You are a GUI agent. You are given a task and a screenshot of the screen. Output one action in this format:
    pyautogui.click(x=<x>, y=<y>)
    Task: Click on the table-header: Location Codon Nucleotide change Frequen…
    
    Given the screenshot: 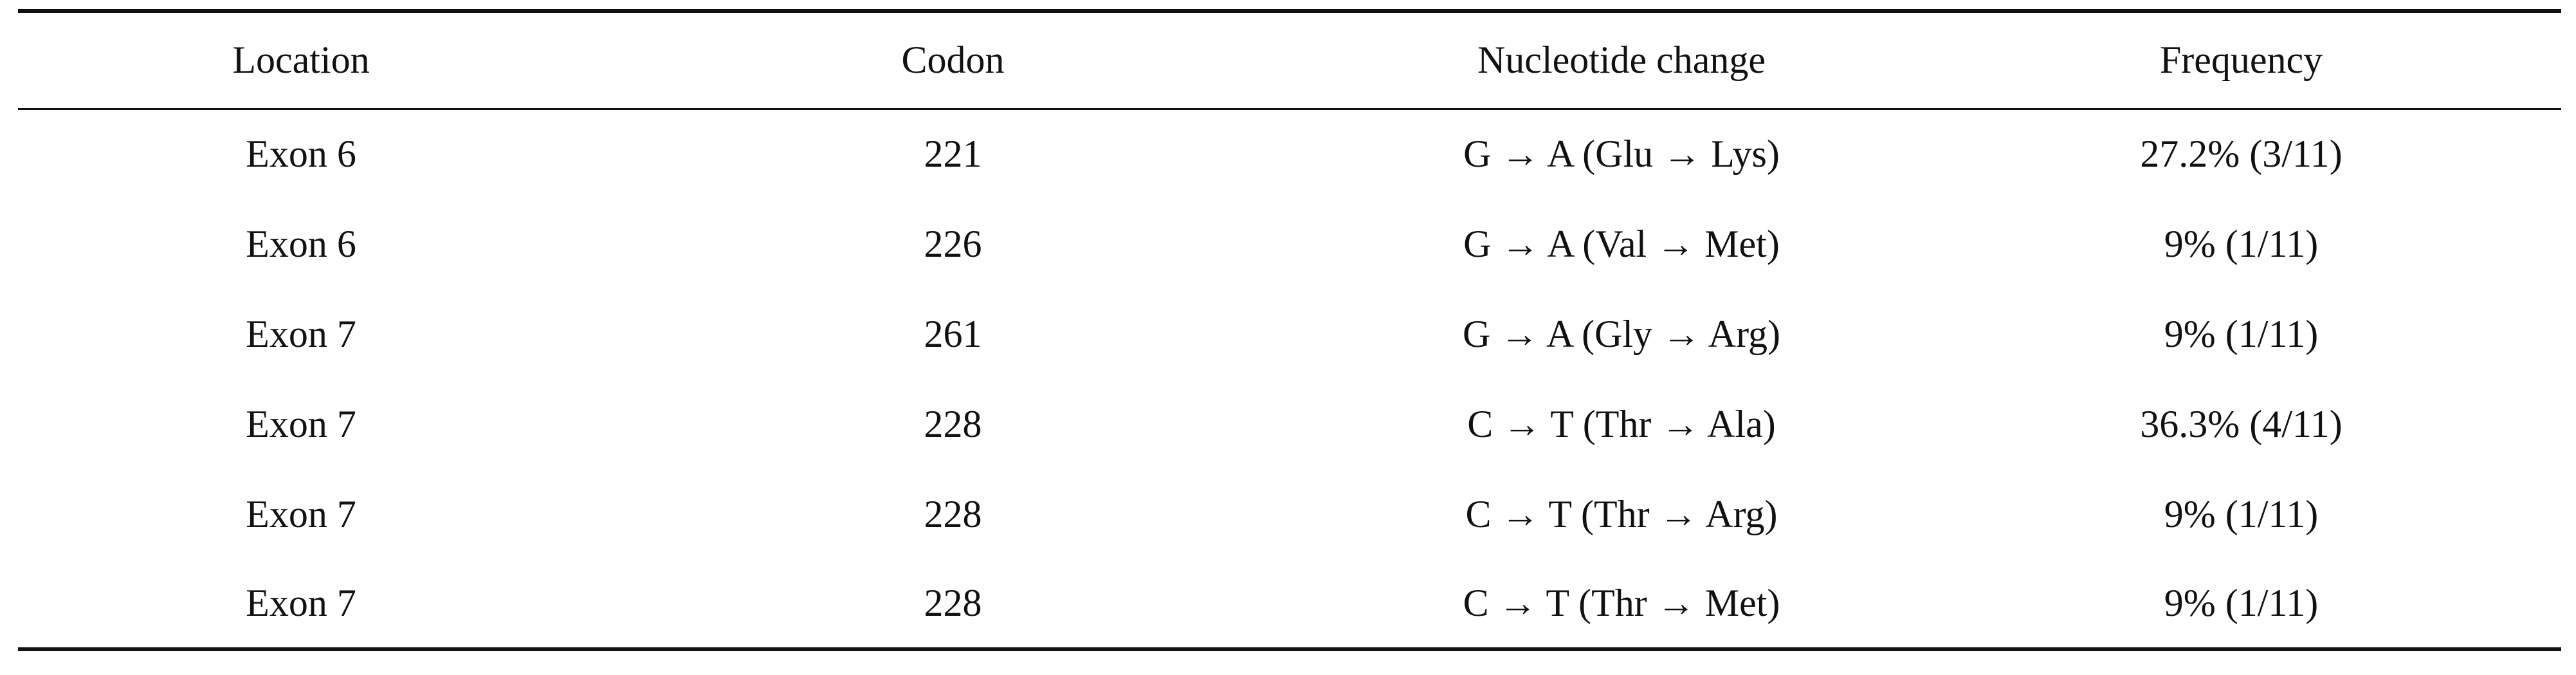 What is the action you would take?
    pyautogui.click(x=1289, y=59)
    